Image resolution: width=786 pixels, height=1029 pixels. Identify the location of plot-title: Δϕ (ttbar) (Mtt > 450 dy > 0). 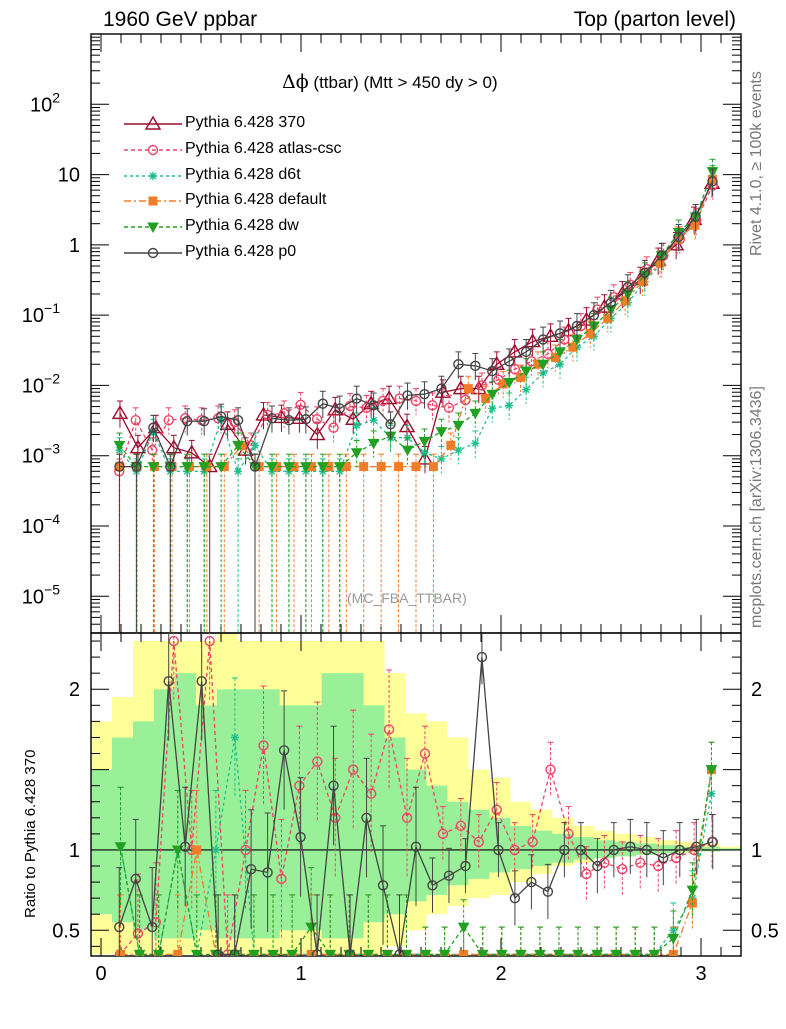
(390, 82).